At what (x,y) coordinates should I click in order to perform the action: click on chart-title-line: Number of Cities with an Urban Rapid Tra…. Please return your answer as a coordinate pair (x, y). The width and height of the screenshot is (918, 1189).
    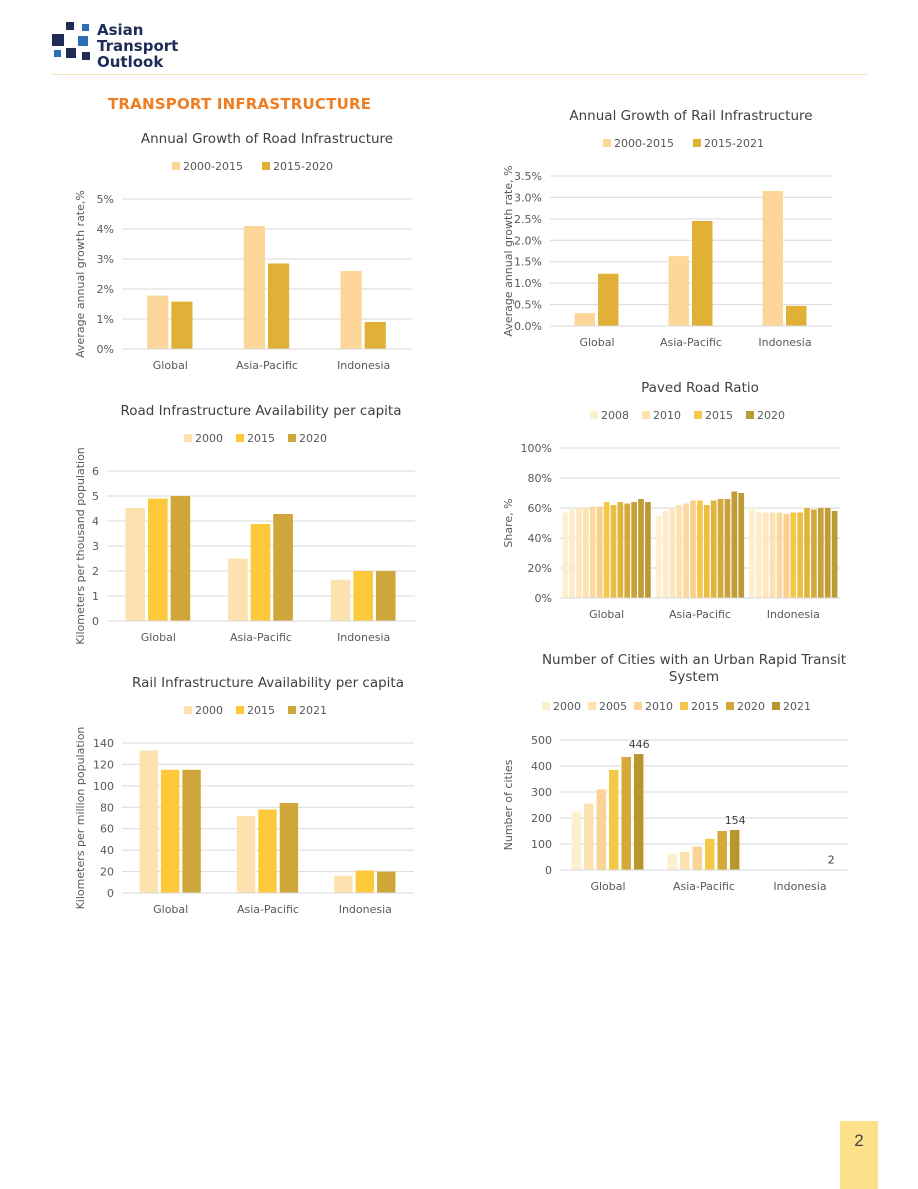
    Looking at the image, I should click on (694, 660).